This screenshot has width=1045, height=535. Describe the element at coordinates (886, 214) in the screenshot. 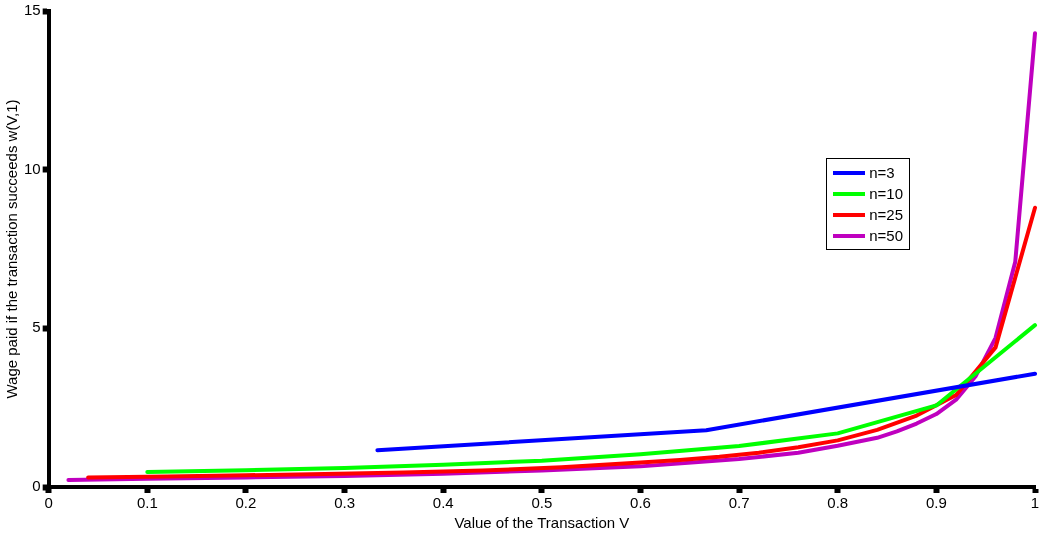

I see `legend-label: n=25` at that location.